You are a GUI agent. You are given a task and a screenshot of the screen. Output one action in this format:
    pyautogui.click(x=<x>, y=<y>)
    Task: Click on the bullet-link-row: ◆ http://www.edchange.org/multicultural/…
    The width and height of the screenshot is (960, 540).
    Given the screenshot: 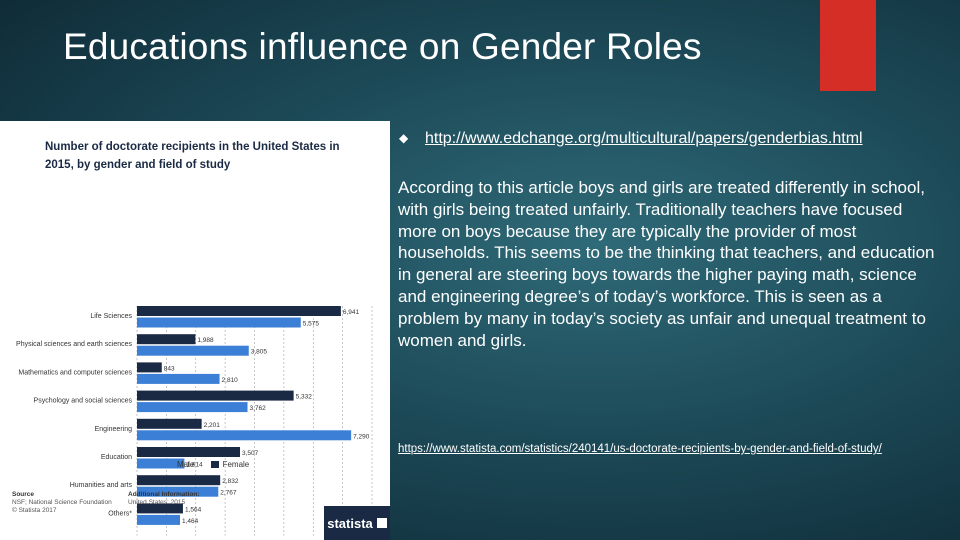 What is the action you would take?
    pyautogui.click(x=668, y=138)
    